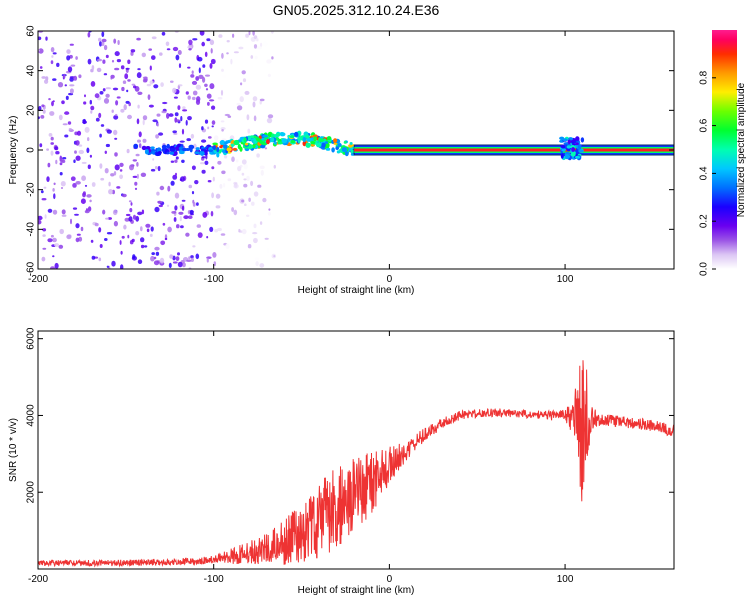  What do you see at coordinates (724, 149) in the screenshot?
I see `colorbar-gradient` at bounding box center [724, 149].